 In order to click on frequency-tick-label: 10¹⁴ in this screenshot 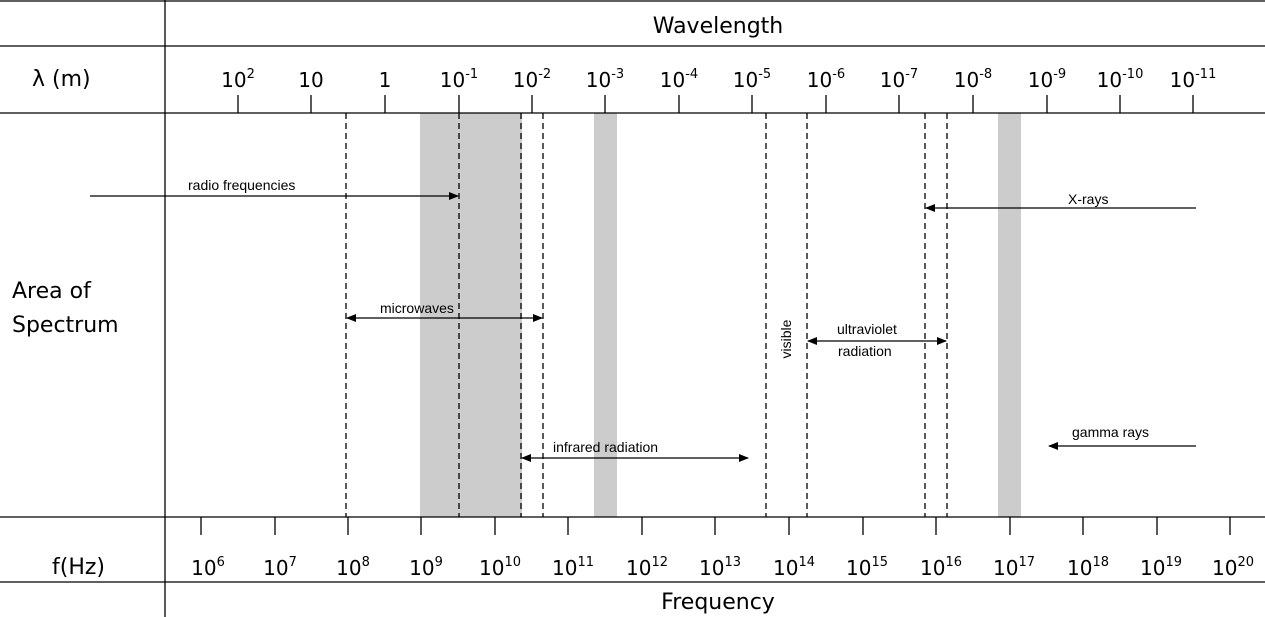, I will do `click(794, 567)`.